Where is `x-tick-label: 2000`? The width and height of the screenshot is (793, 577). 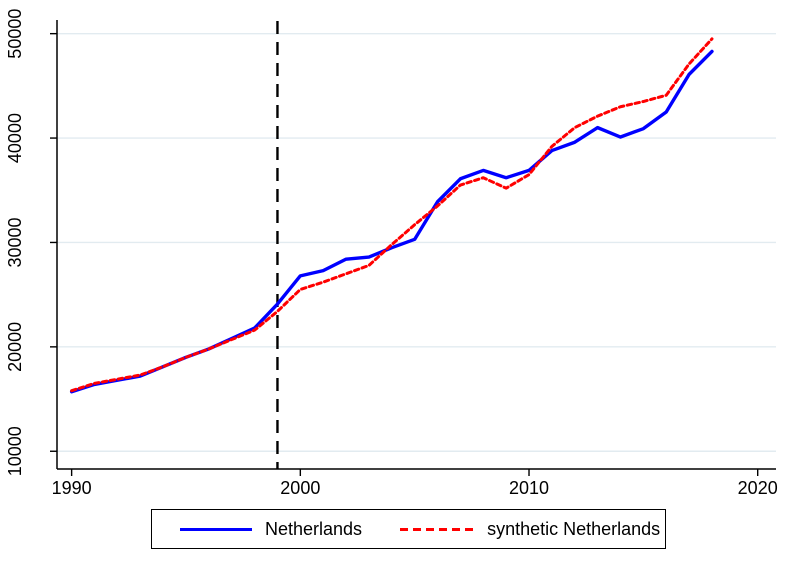 x-tick-label: 2000 is located at coordinates (300, 488).